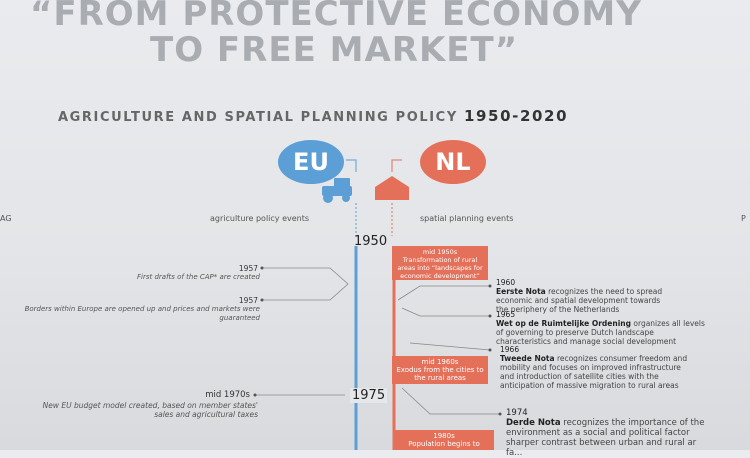  Describe the element at coordinates (521, 291) in the screenshot. I see `nl-event-name: Eerste Nota` at that location.